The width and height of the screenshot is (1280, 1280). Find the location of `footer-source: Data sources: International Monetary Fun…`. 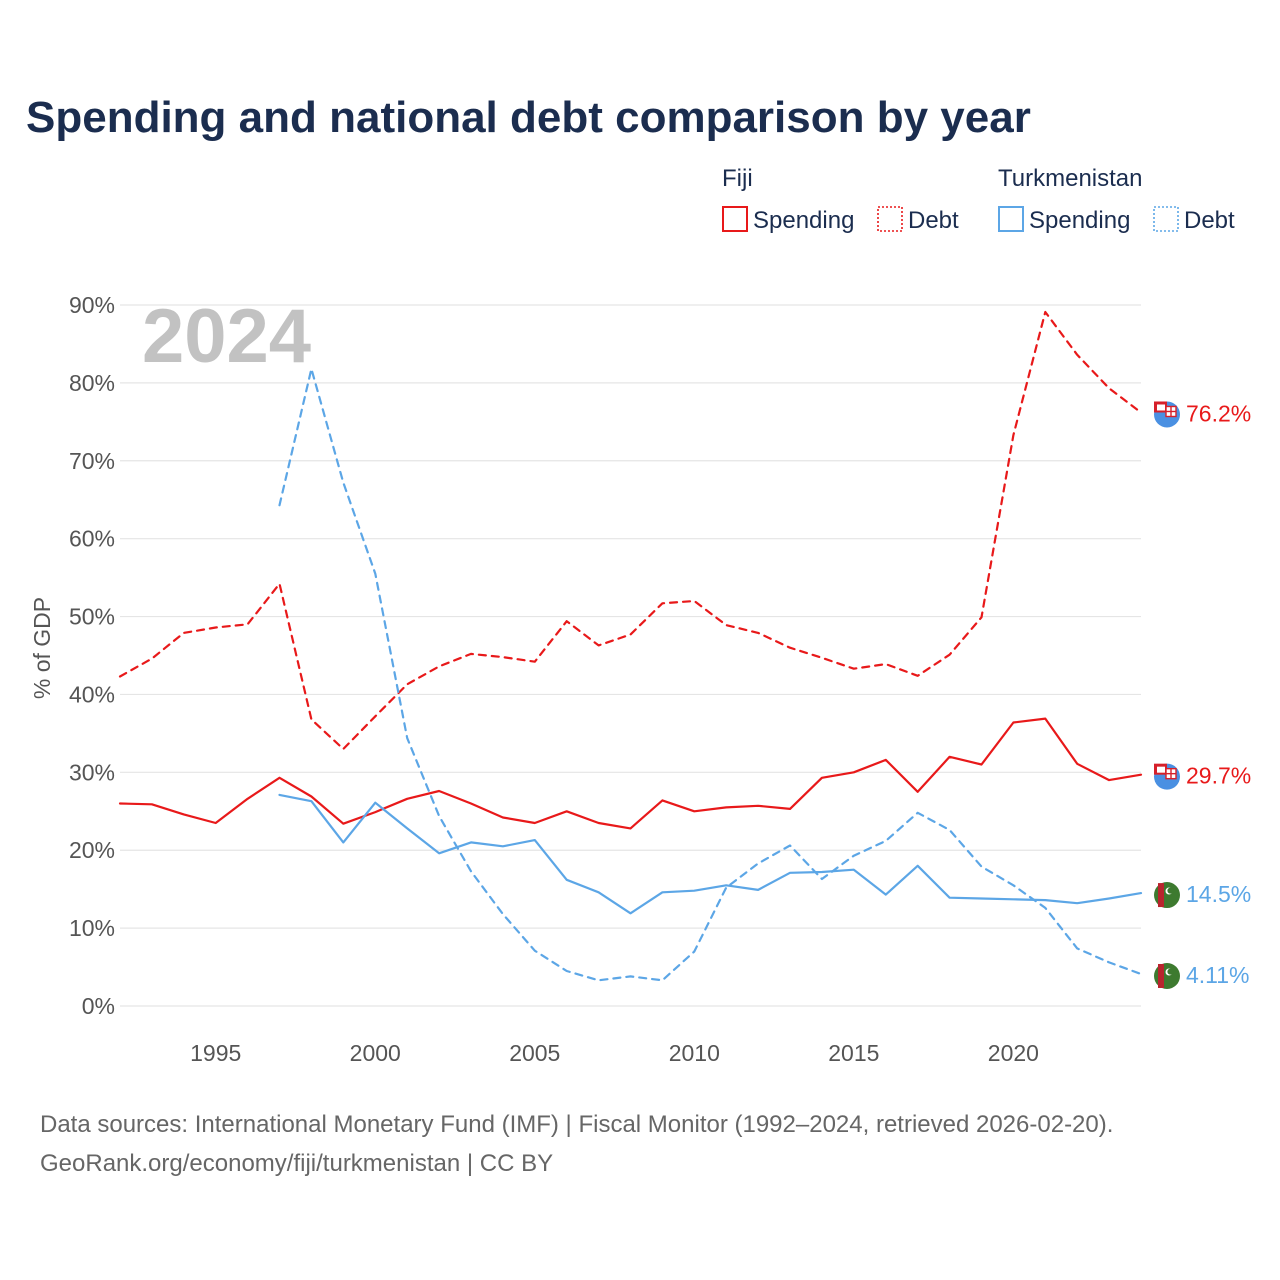

footer-source: Data sources: International Monetary Fun… is located at coordinates (576, 1124).